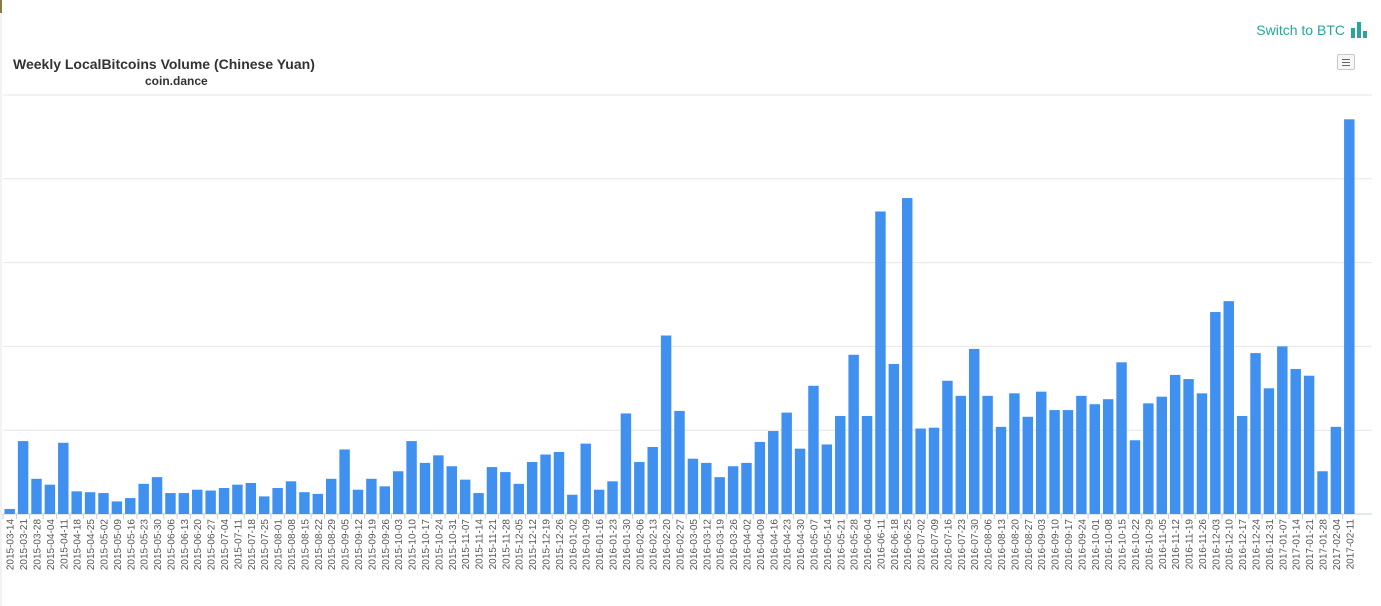  Describe the element at coordinates (1312, 30) in the screenshot. I see `switch-to-btc-button: Switch to BTC` at that location.